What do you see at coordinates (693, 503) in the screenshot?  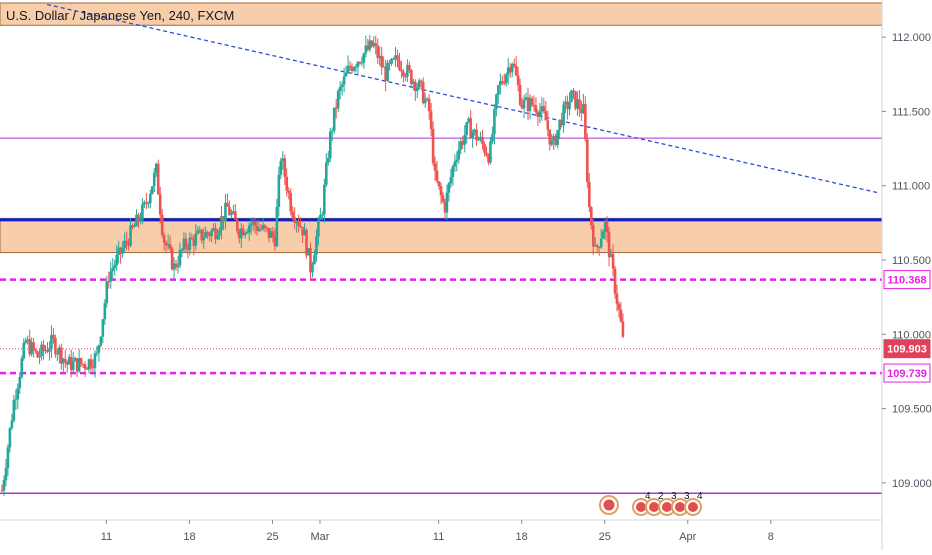 I see `event-badge: 4` at bounding box center [693, 503].